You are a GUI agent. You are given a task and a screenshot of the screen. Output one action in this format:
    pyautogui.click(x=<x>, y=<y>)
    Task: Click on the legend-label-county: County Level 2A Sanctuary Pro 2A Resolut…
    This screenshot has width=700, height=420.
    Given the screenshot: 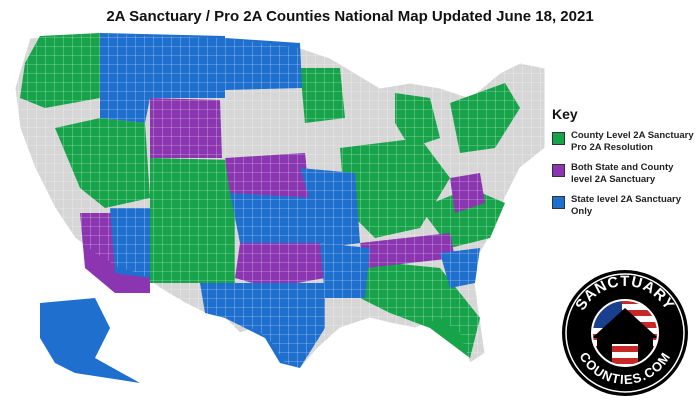 What is the action you would take?
    pyautogui.click(x=632, y=141)
    